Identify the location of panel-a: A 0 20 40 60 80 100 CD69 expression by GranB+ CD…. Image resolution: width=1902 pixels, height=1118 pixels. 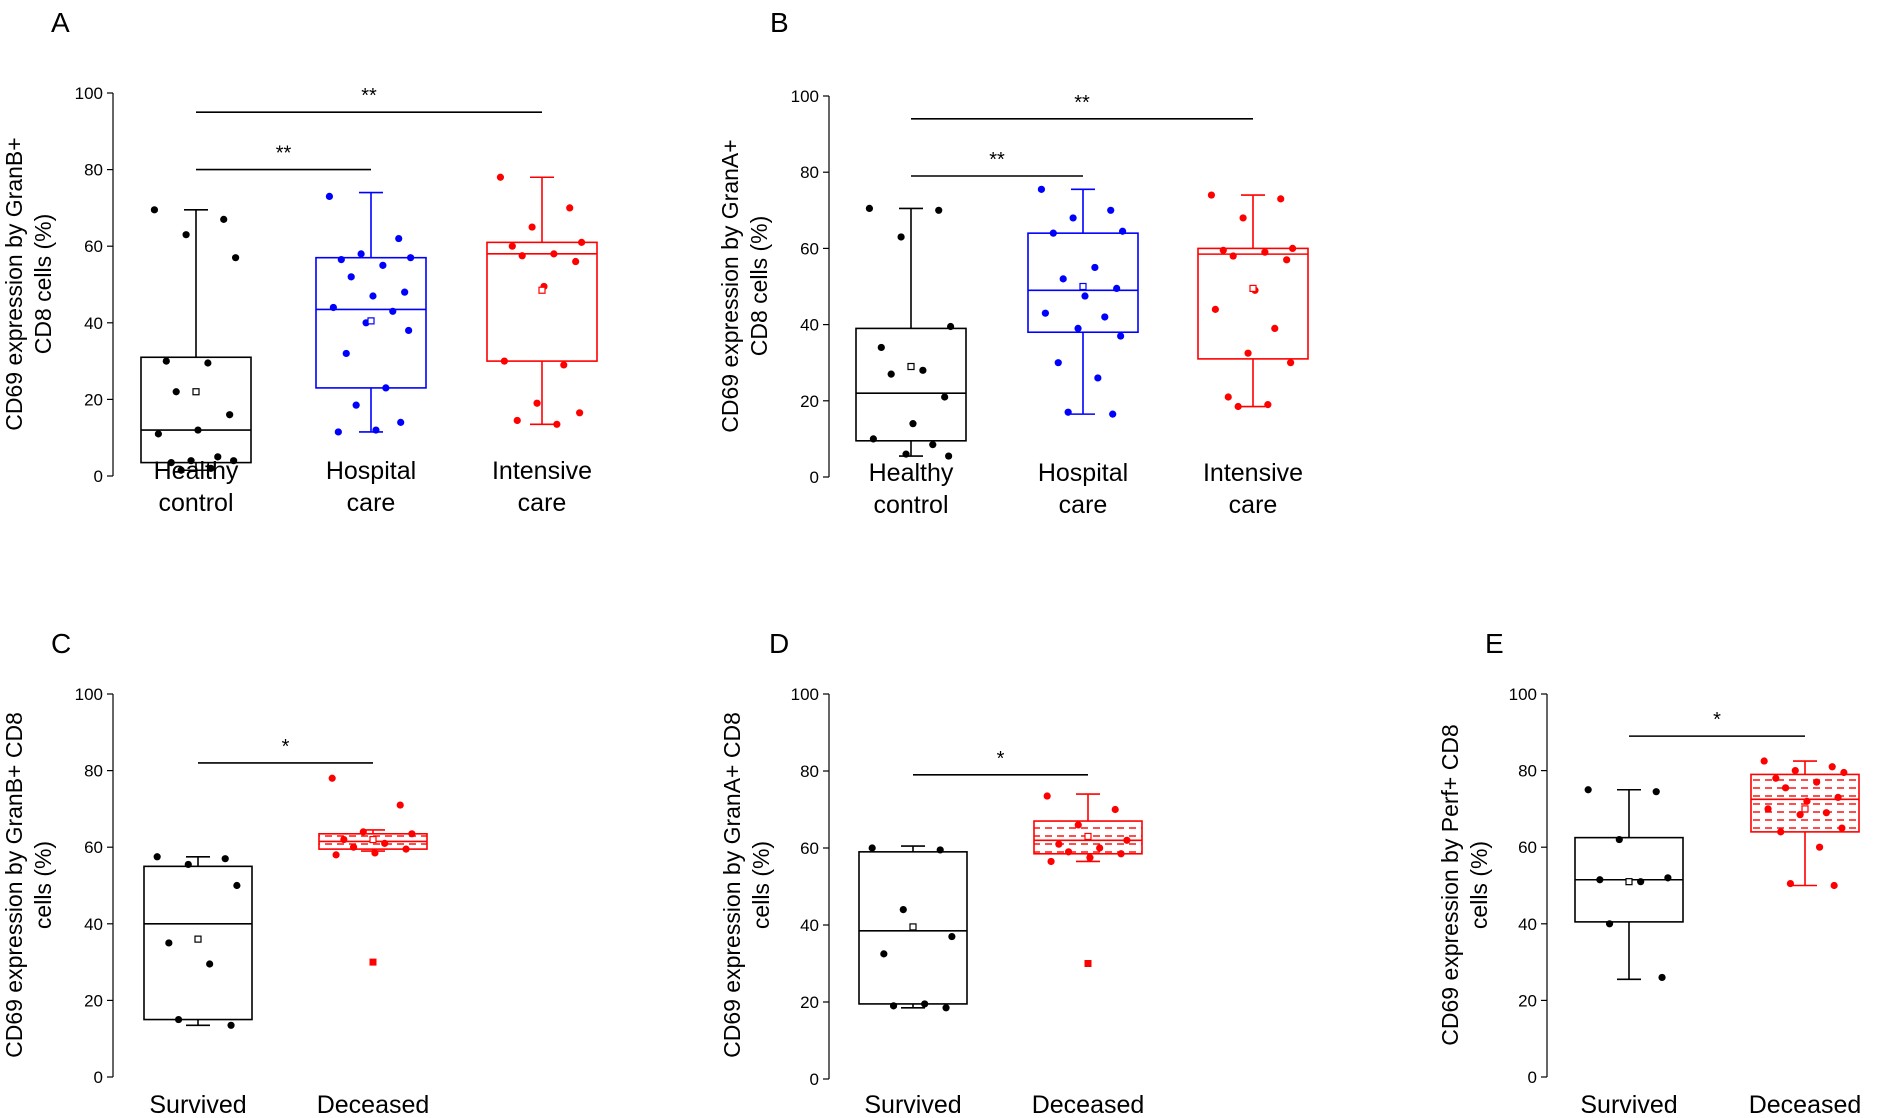
(299, 262).